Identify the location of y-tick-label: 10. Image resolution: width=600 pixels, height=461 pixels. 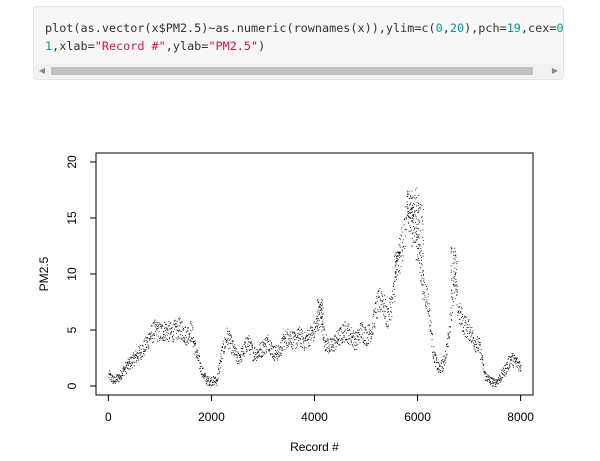
(72, 274).